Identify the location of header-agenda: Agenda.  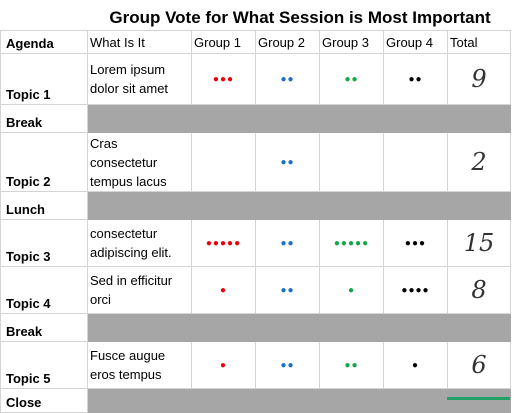
(44, 42).